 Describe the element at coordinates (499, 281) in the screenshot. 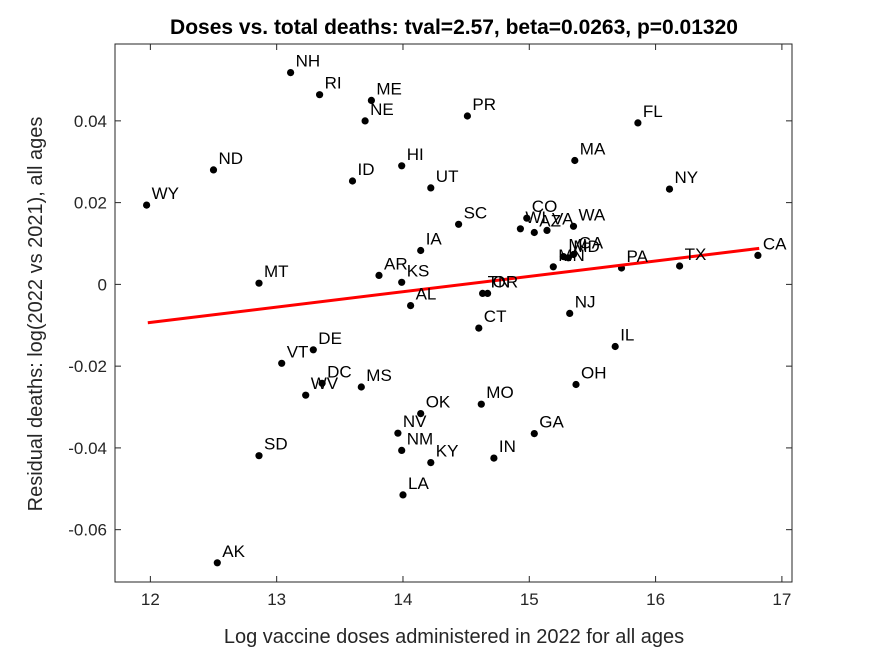

I see `point-label-tn: TN` at that location.